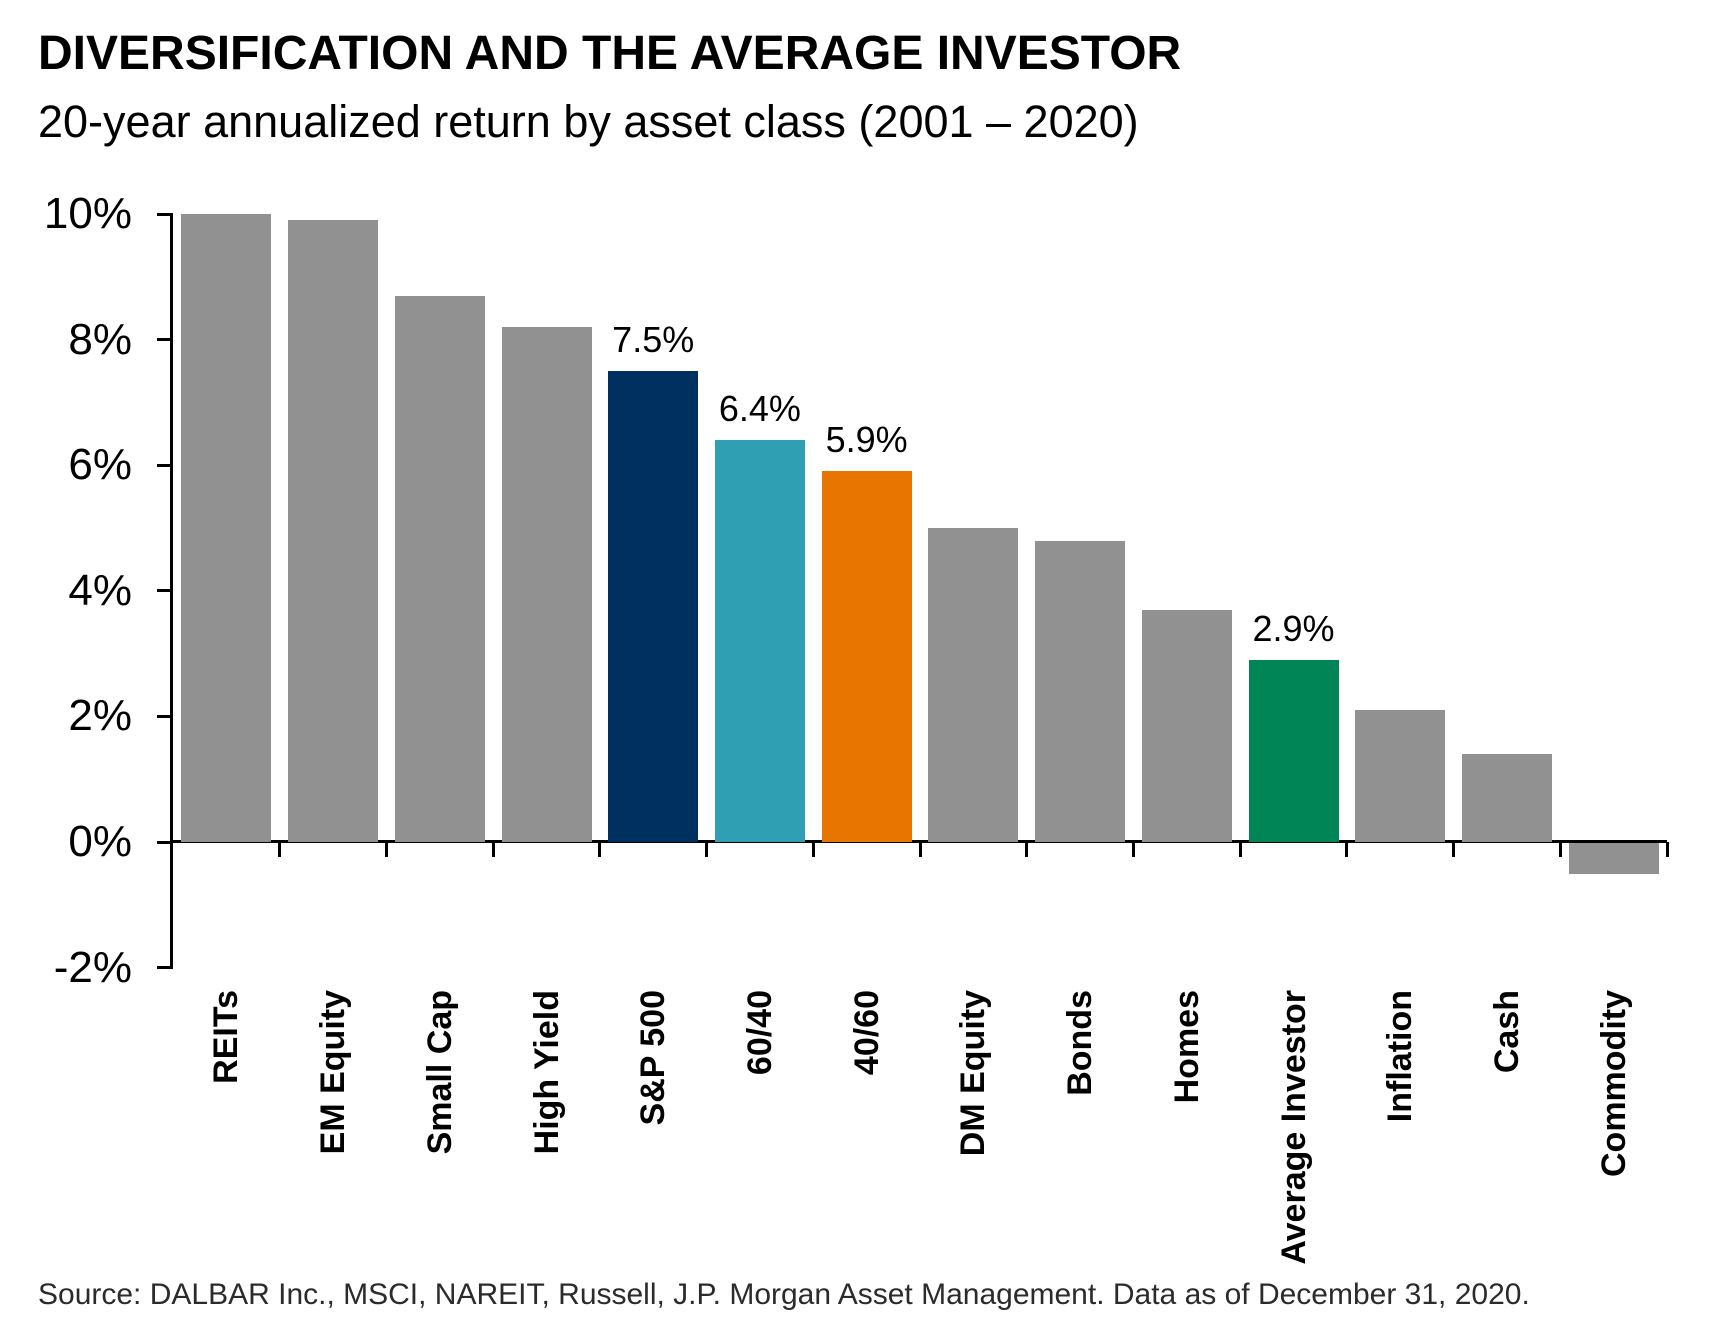  Describe the element at coordinates (100, 841) in the screenshot. I see `y-axis-tick-label: 0%` at that location.